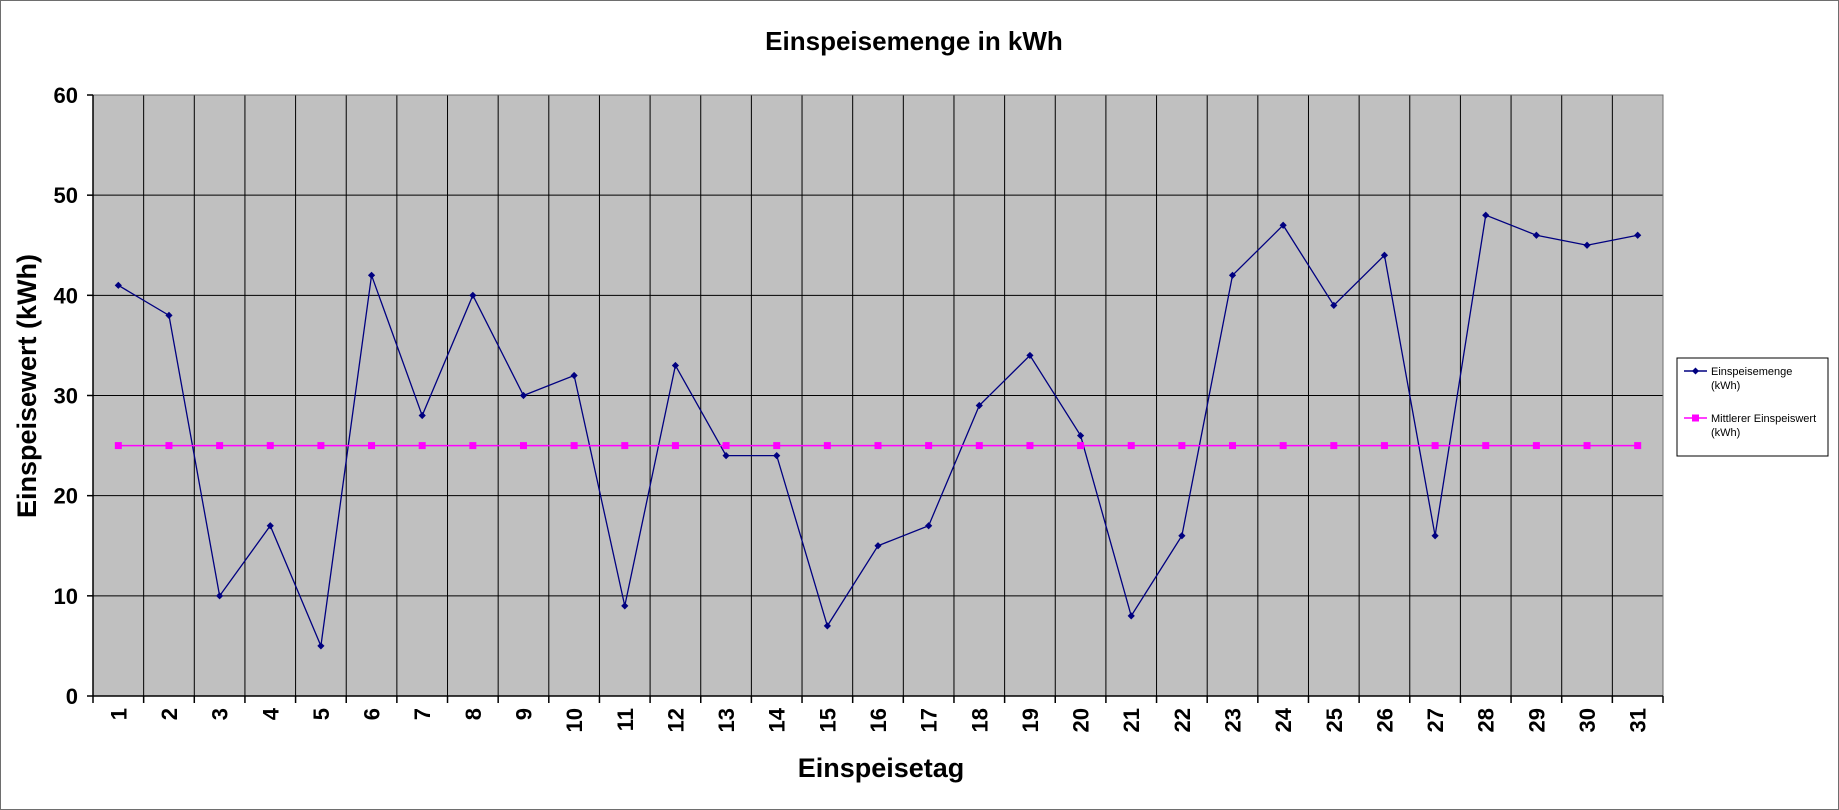  Describe the element at coordinates (523, 714) in the screenshot. I see `x-tick-label: 9` at that location.